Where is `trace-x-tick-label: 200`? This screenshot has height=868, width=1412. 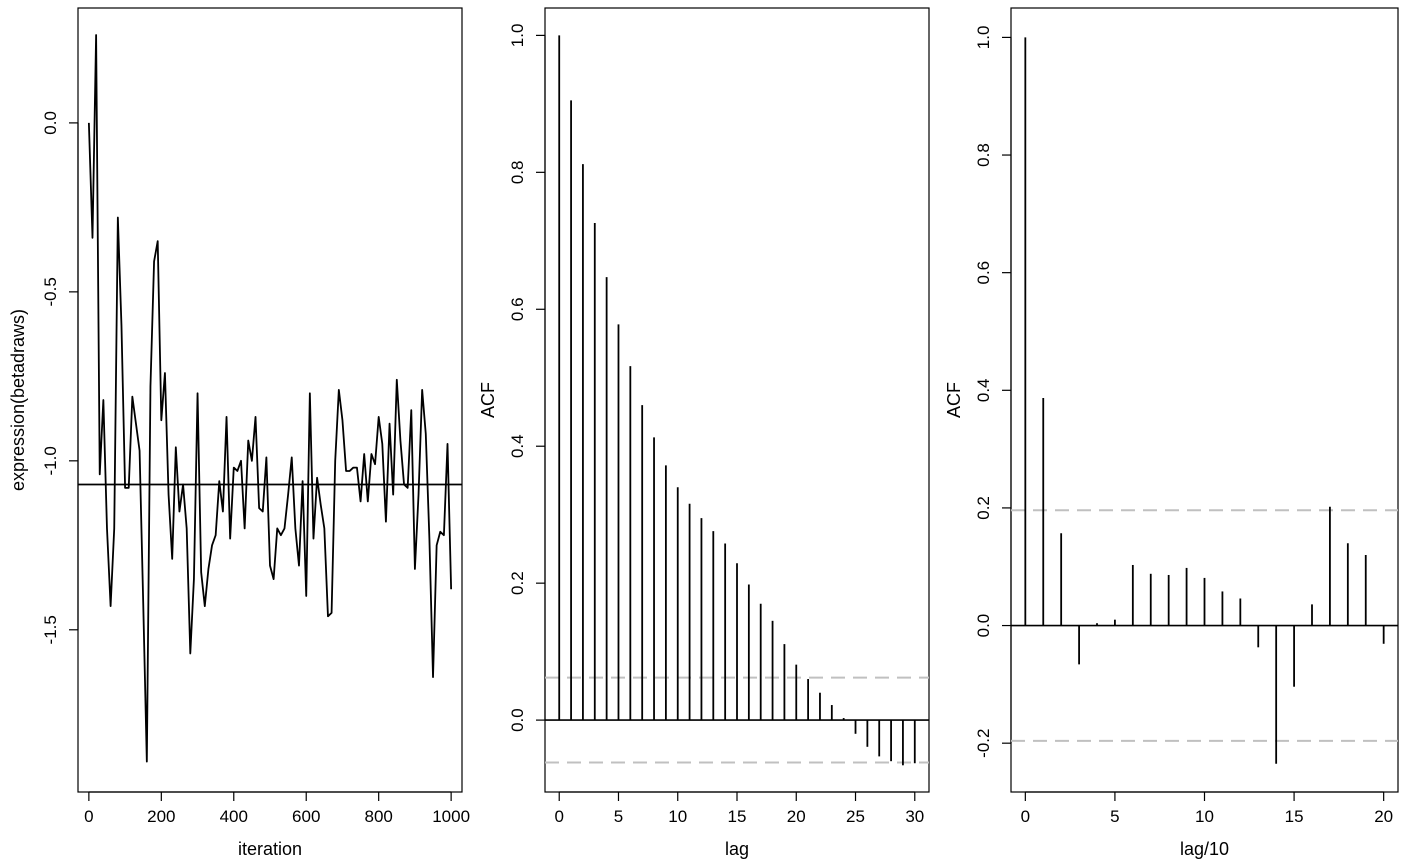 trace-x-tick-label: 200 is located at coordinates (161, 816).